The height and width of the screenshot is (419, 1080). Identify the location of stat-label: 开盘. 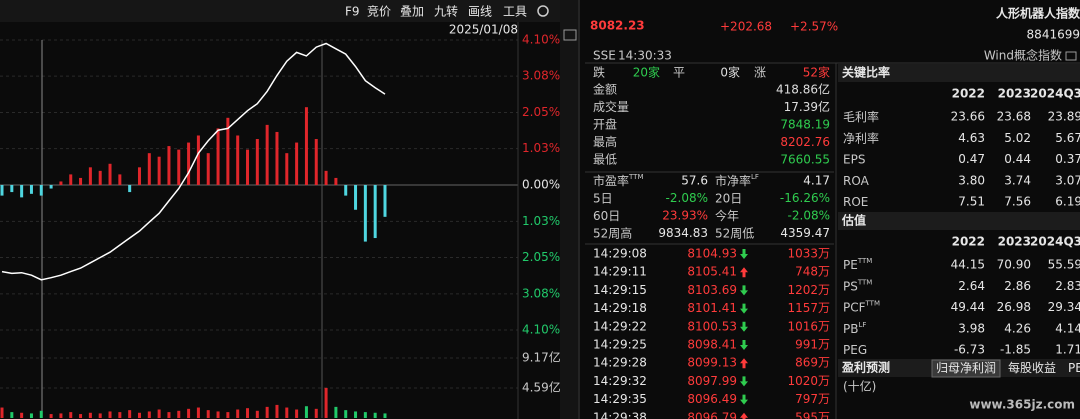
(605, 124).